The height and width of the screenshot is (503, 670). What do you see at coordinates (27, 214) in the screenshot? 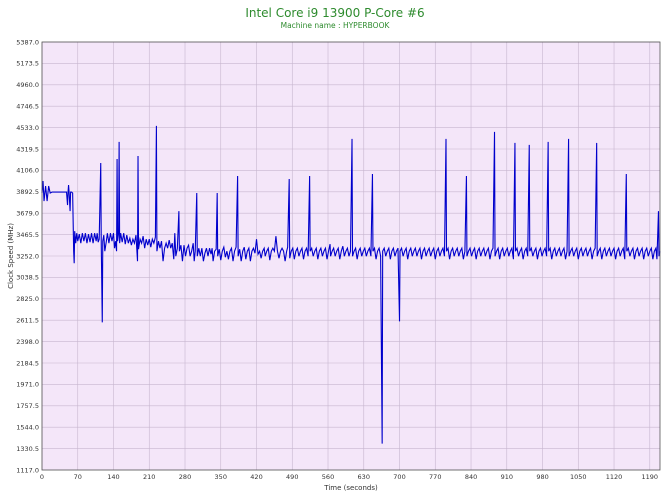
I see `y-tick-label: 3679.0` at bounding box center [27, 214].